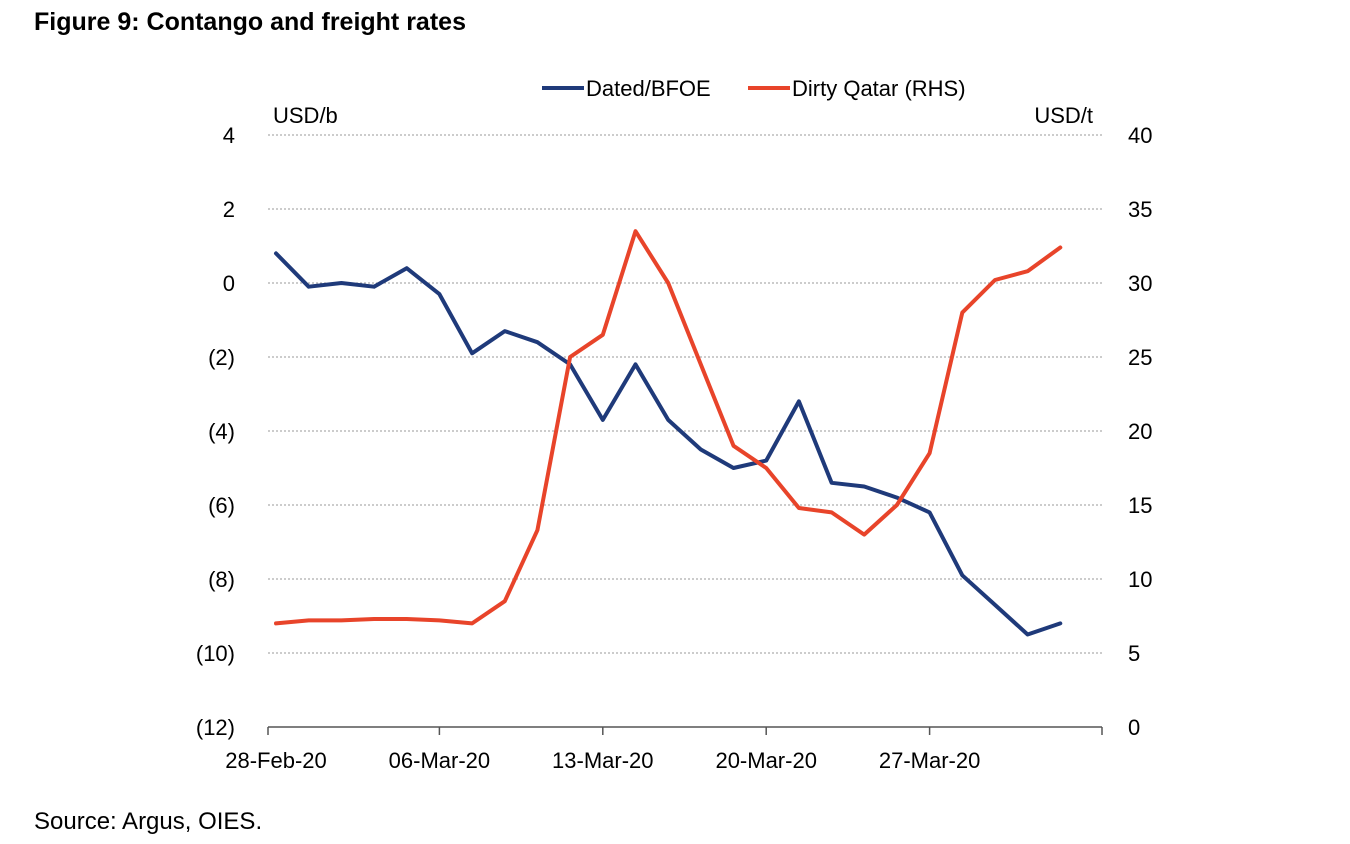 The image size is (1350, 844). I want to click on right-tick-label: 0, so click(1134, 727).